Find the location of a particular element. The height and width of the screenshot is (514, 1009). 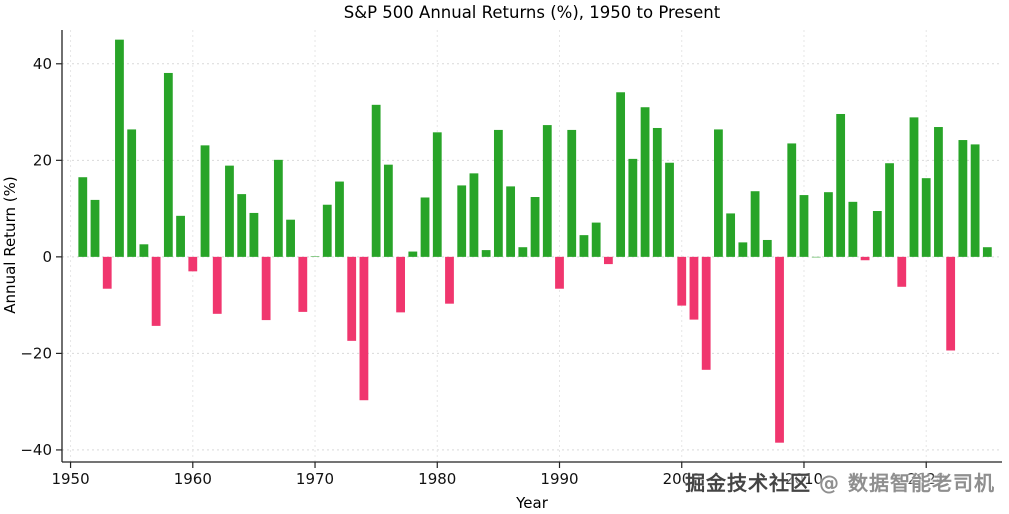

bar-1965 is located at coordinates (254, 234).